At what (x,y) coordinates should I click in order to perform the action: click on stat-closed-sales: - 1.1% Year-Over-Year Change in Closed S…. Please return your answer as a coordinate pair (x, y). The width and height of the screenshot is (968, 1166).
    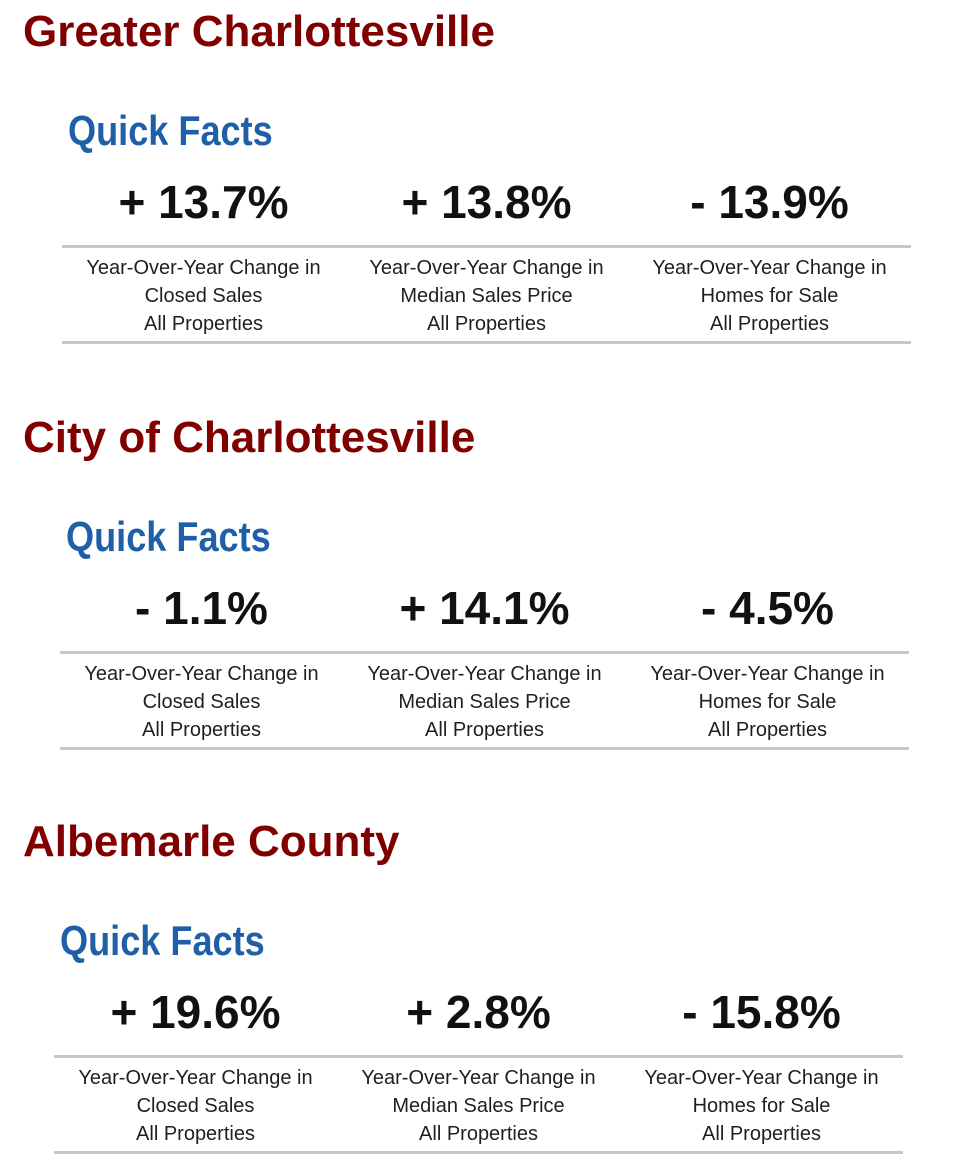
    Looking at the image, I should click on (201, 666).